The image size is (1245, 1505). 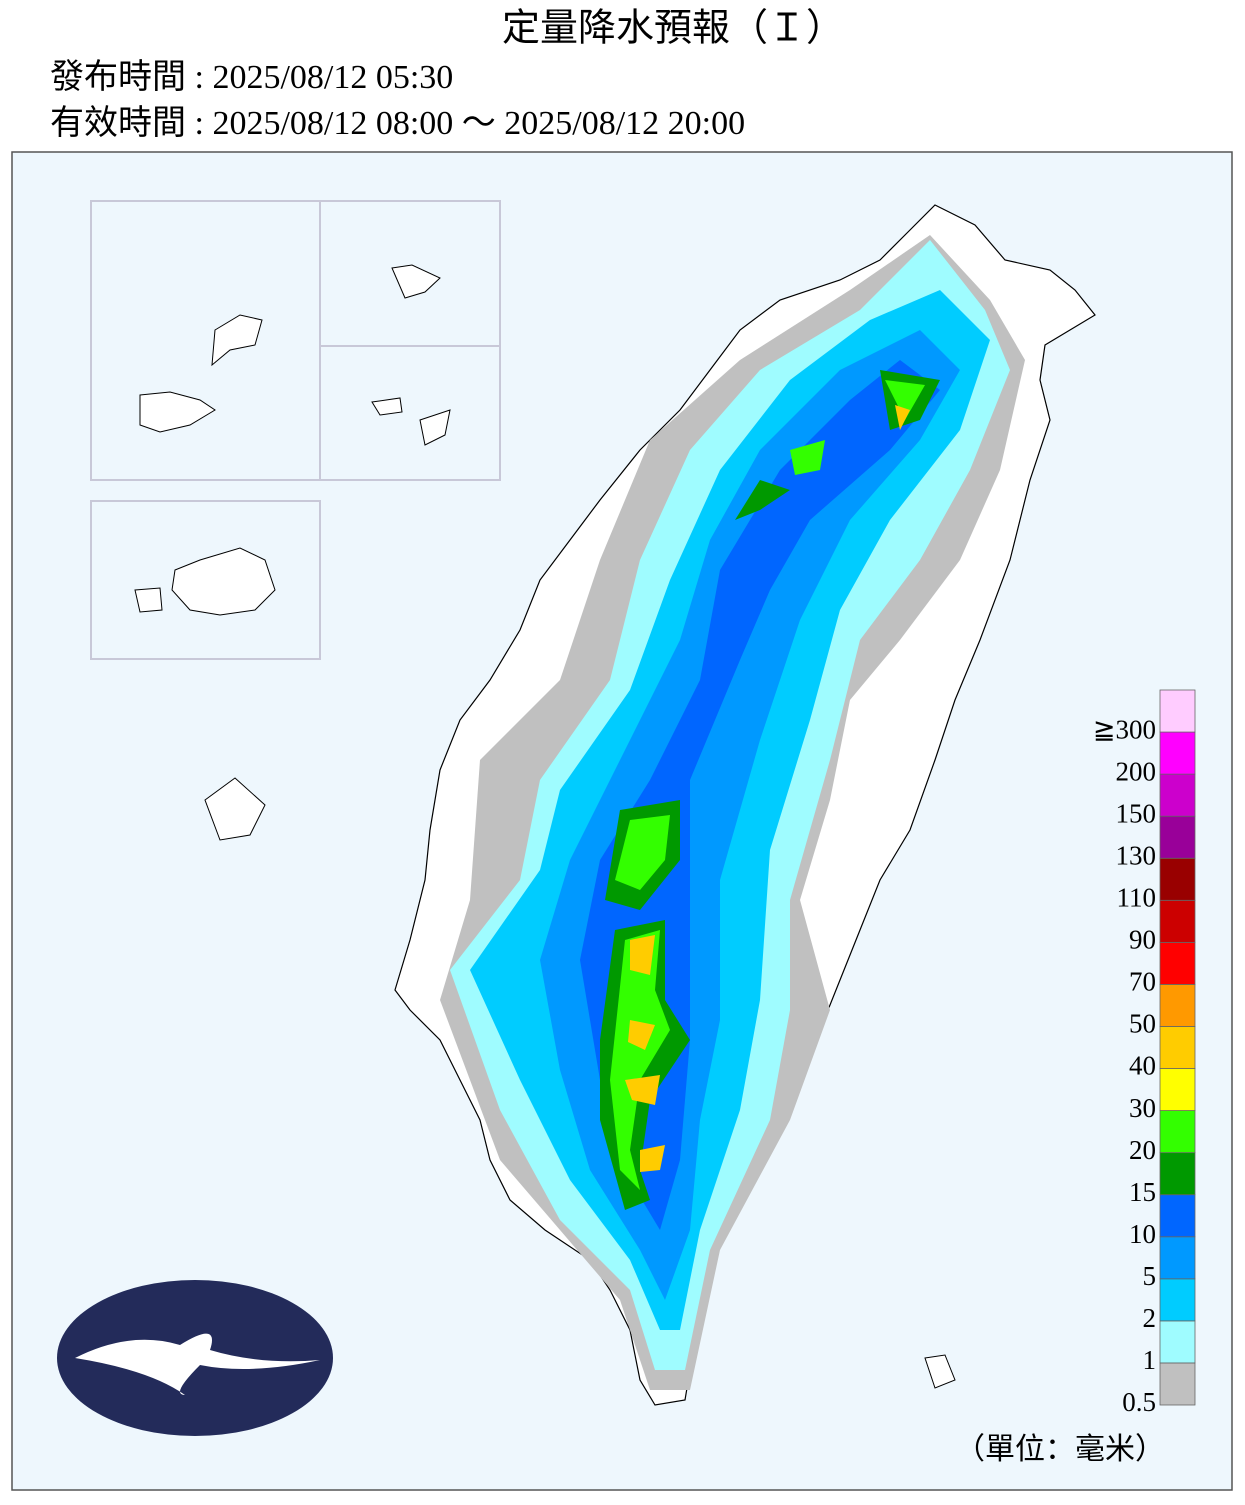 I want to click on legend: 0.5 1 2 5 10 15 20 30 40 50 70 90 110 130 150 200 ≧300, so click(x=1144, y=1053).